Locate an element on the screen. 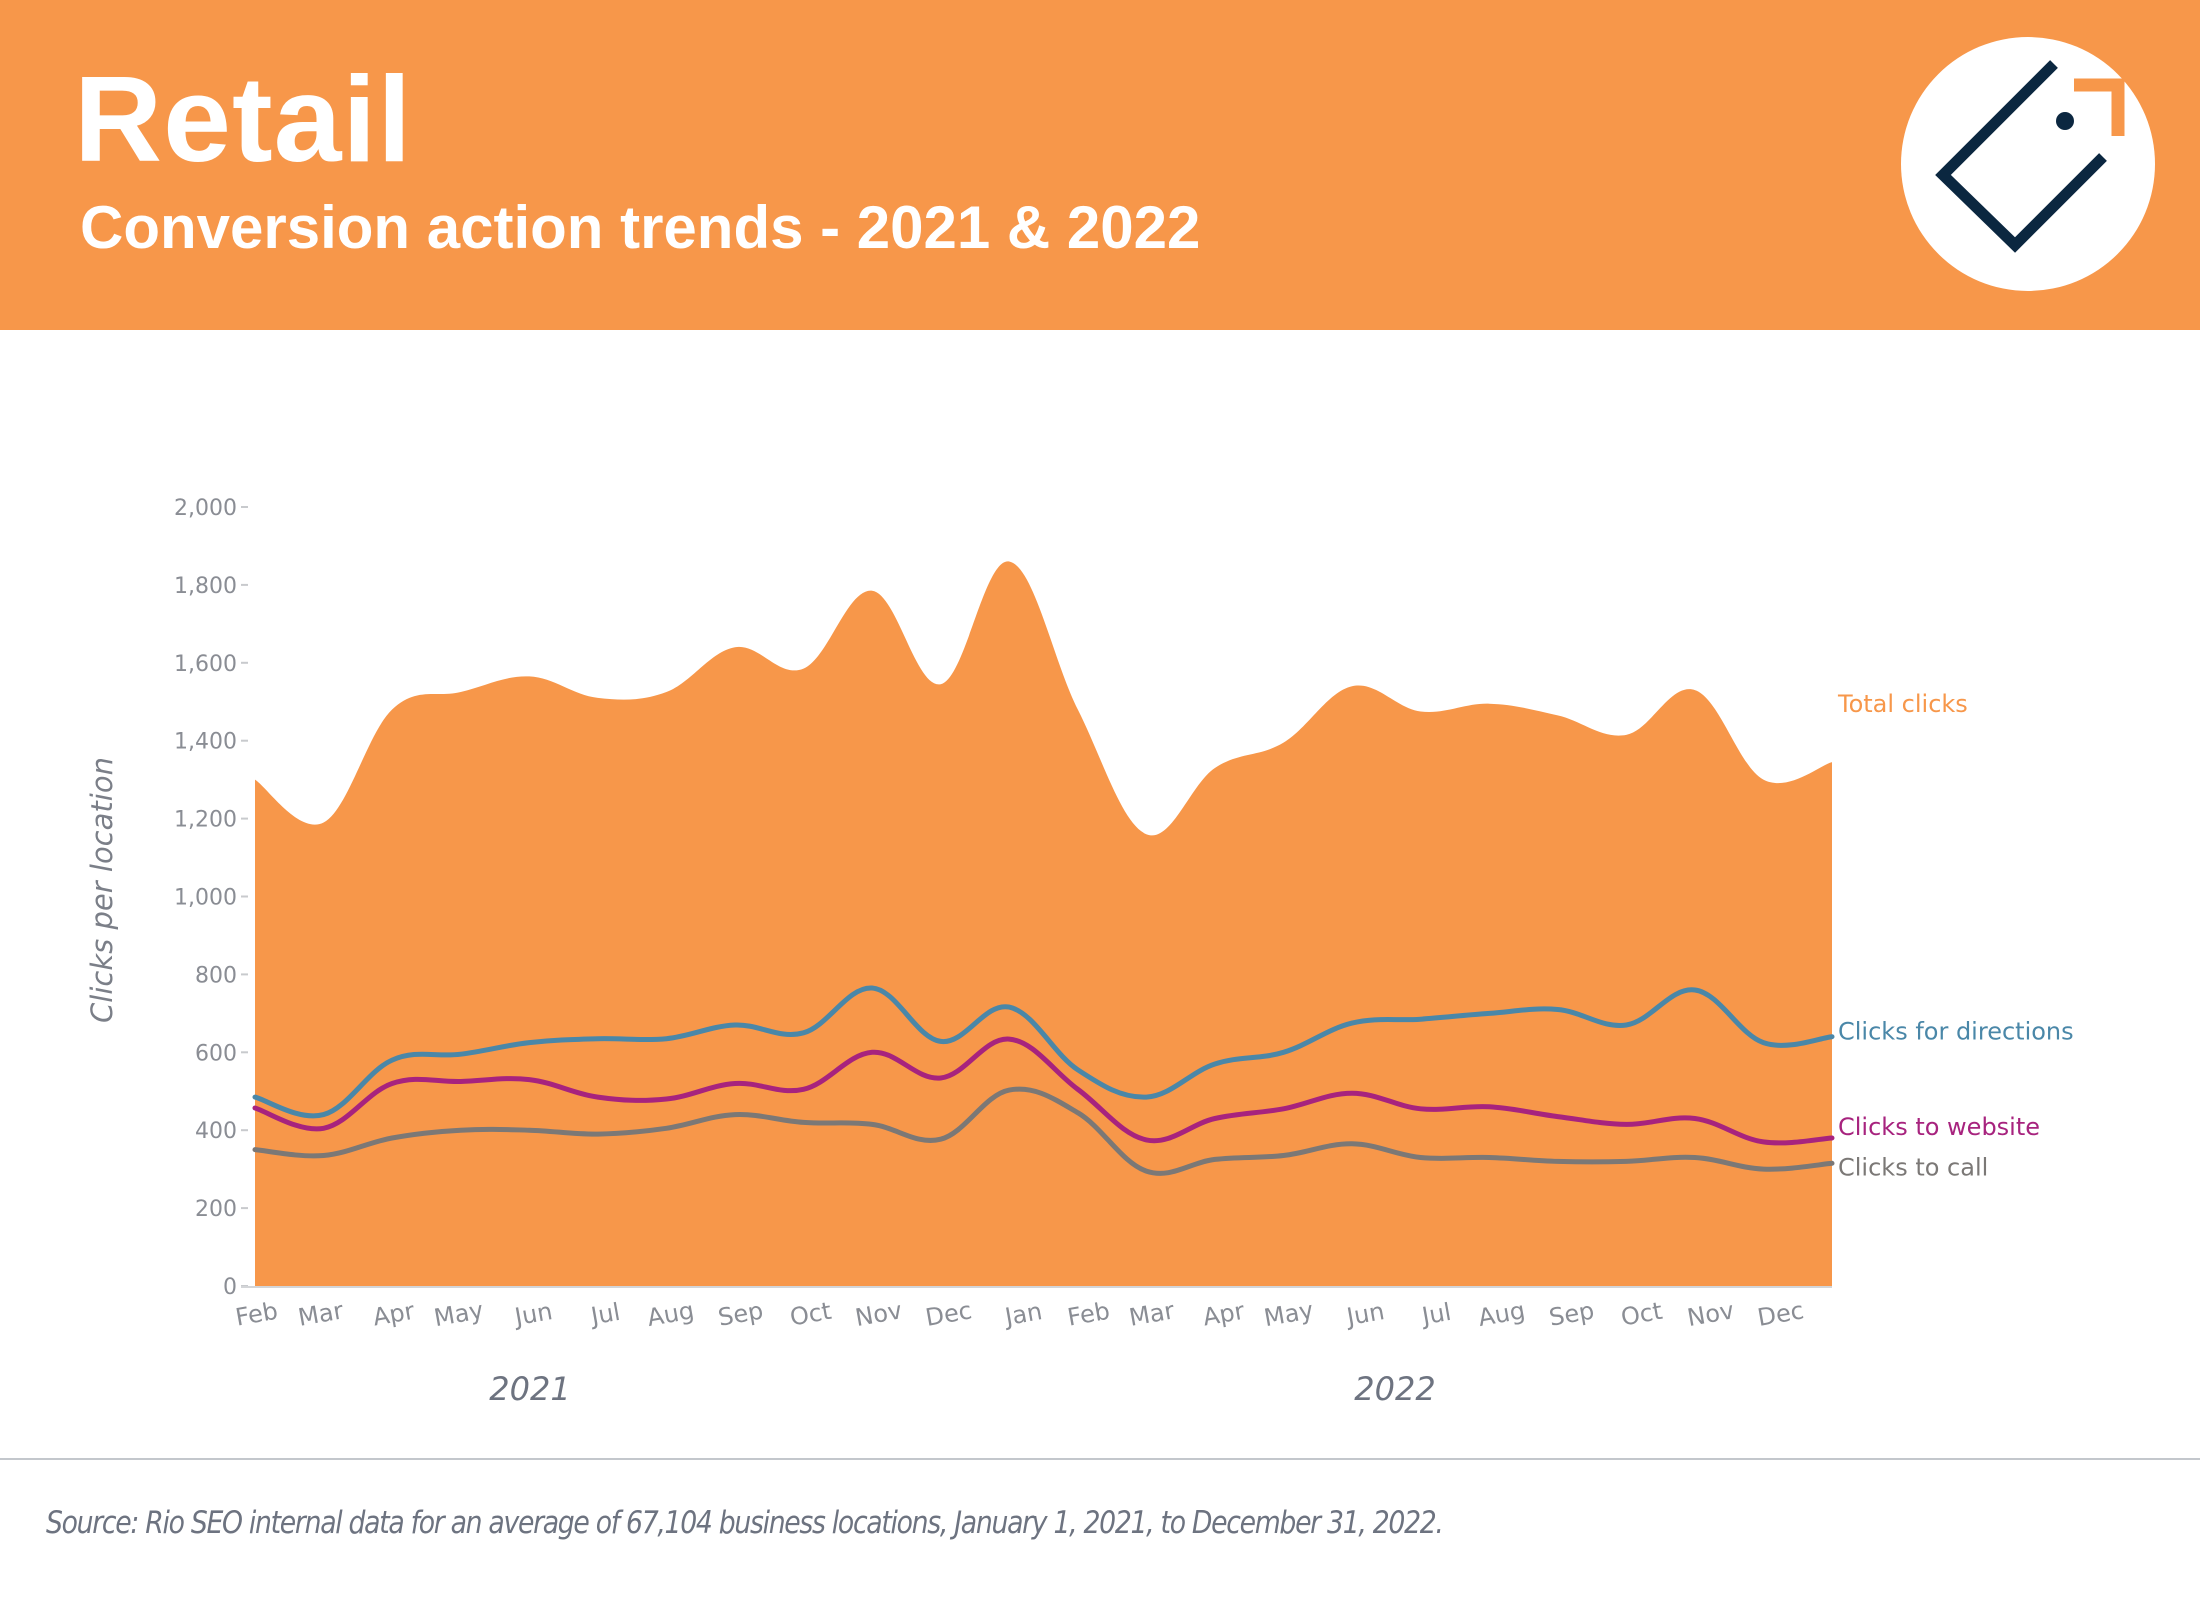  line-clicks-to-website is located at coordinates (1043, 1091).